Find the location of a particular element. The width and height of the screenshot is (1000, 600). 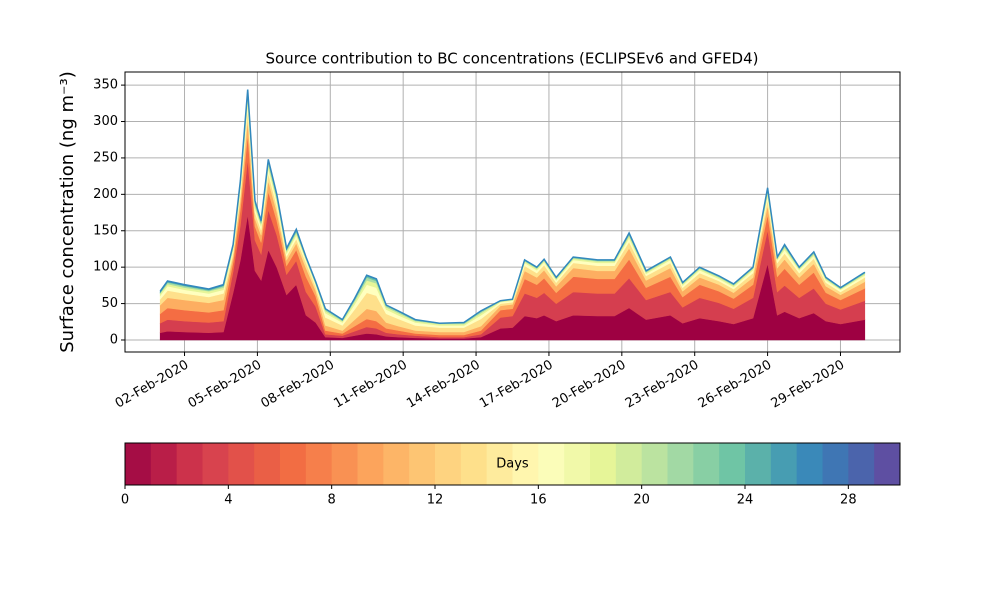

y-axis-label: Surface concentration (ng m⁻³) is located at coordinates (67, 212).